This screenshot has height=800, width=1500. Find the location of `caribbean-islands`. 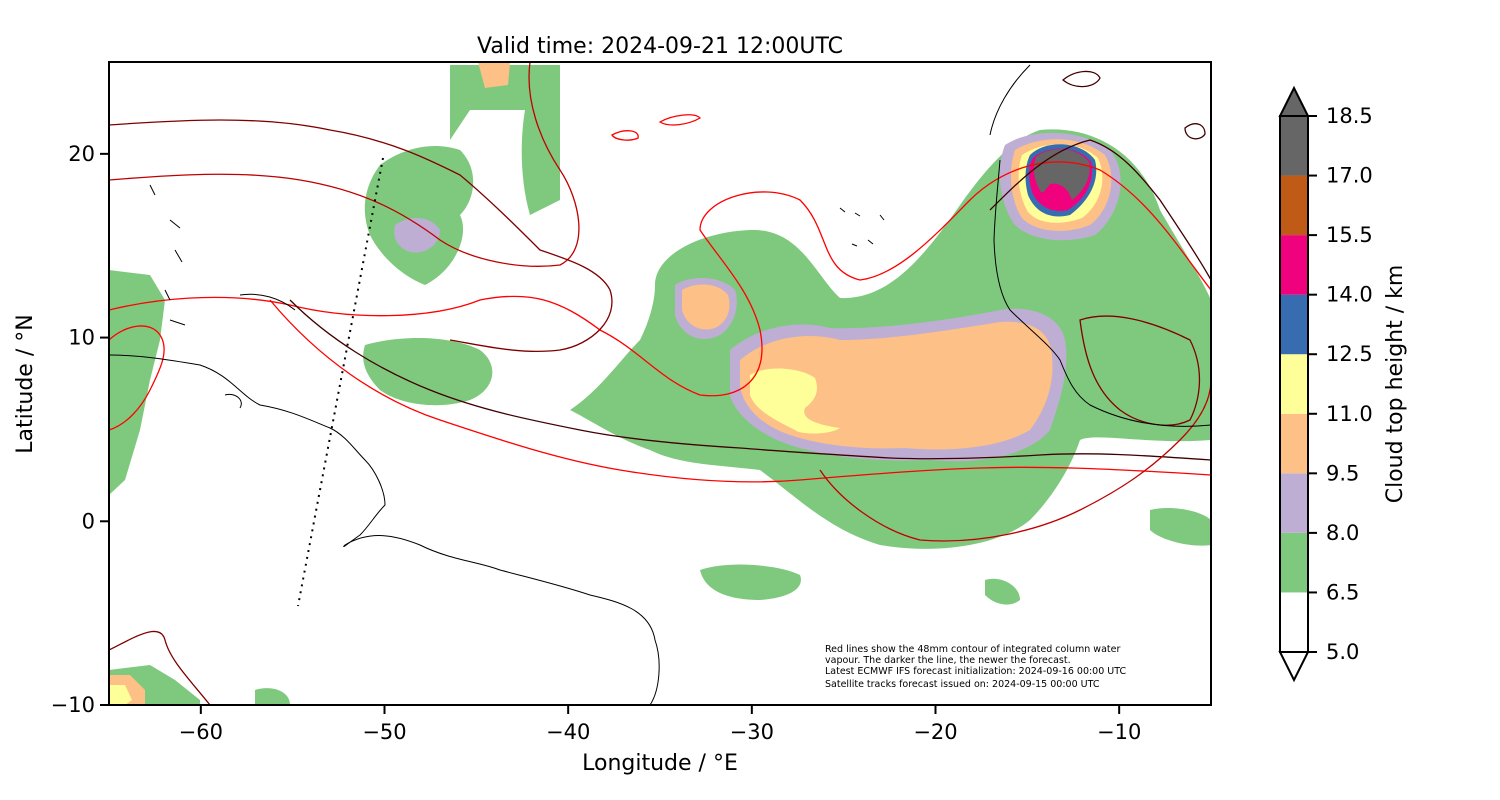

caribbean-islands is located at coordinates (222, 296).